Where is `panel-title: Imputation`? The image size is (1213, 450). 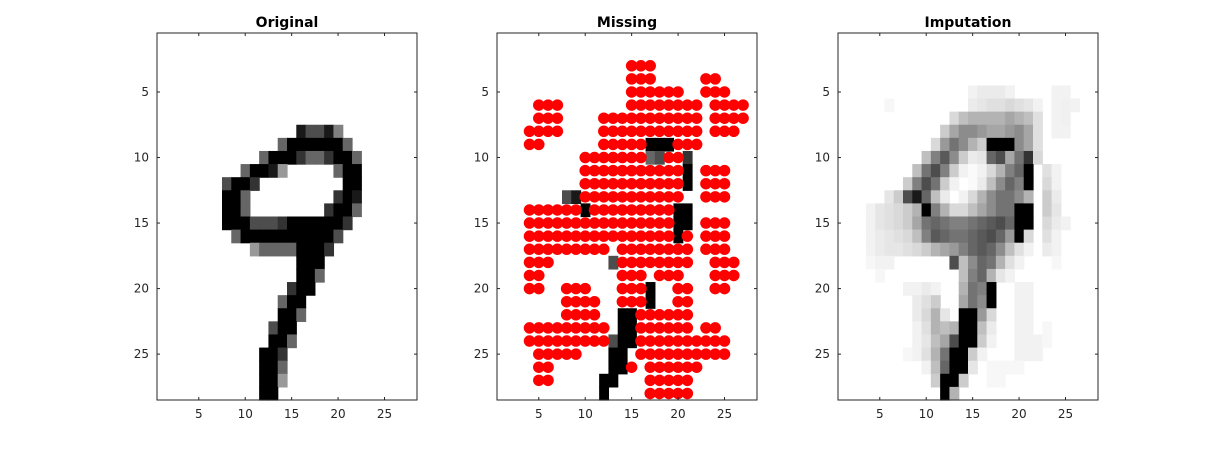 panel-title: Imputation is located at coordinates (967, 23).